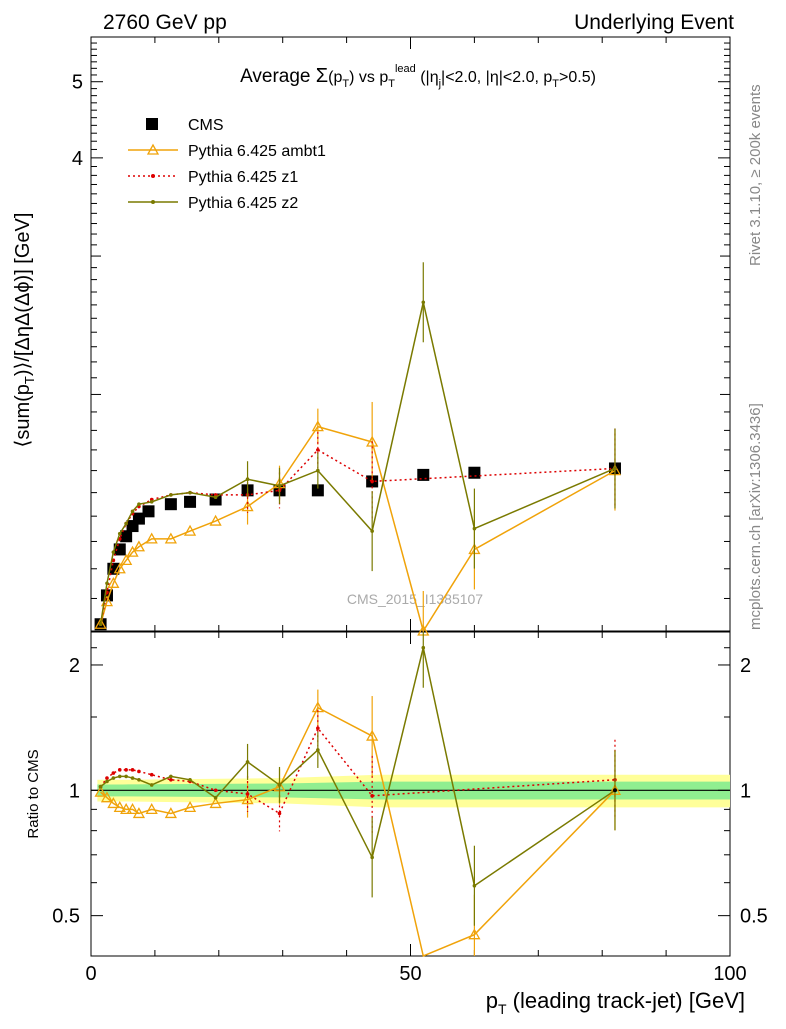  Describe the element at coordinates (257, 151) in the screenshot. I see `legend-label: Pythia 6.425 ambt1` at that location.